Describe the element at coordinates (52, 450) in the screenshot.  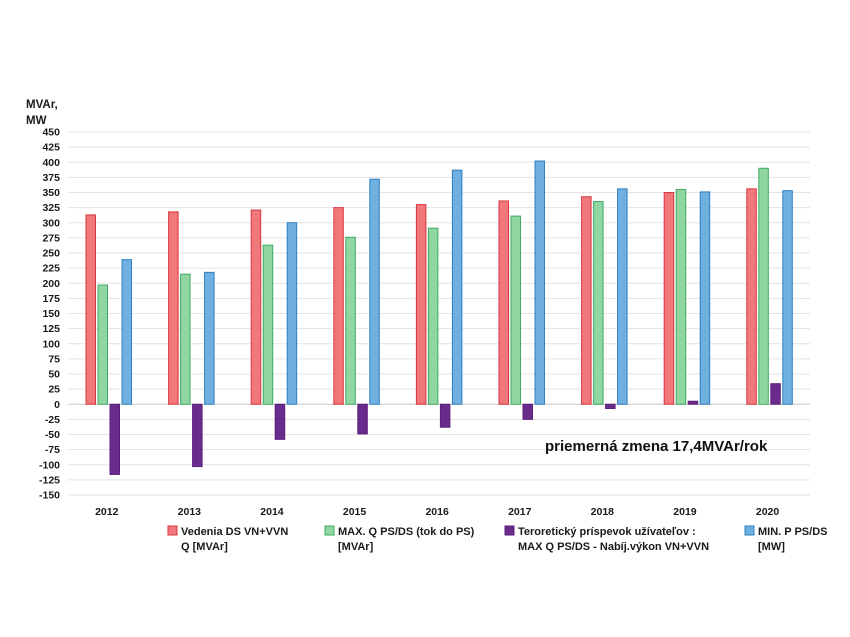
I see `y-tick-label: -75` at that location.